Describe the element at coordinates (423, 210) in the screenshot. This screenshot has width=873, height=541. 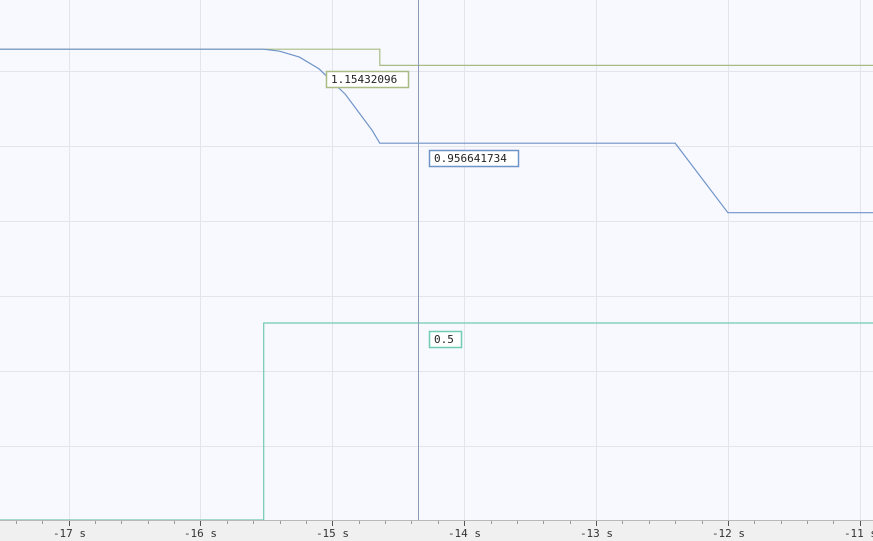
I see `cursor-readouts: 1.15432096 0.956641734 0.5` at that location.